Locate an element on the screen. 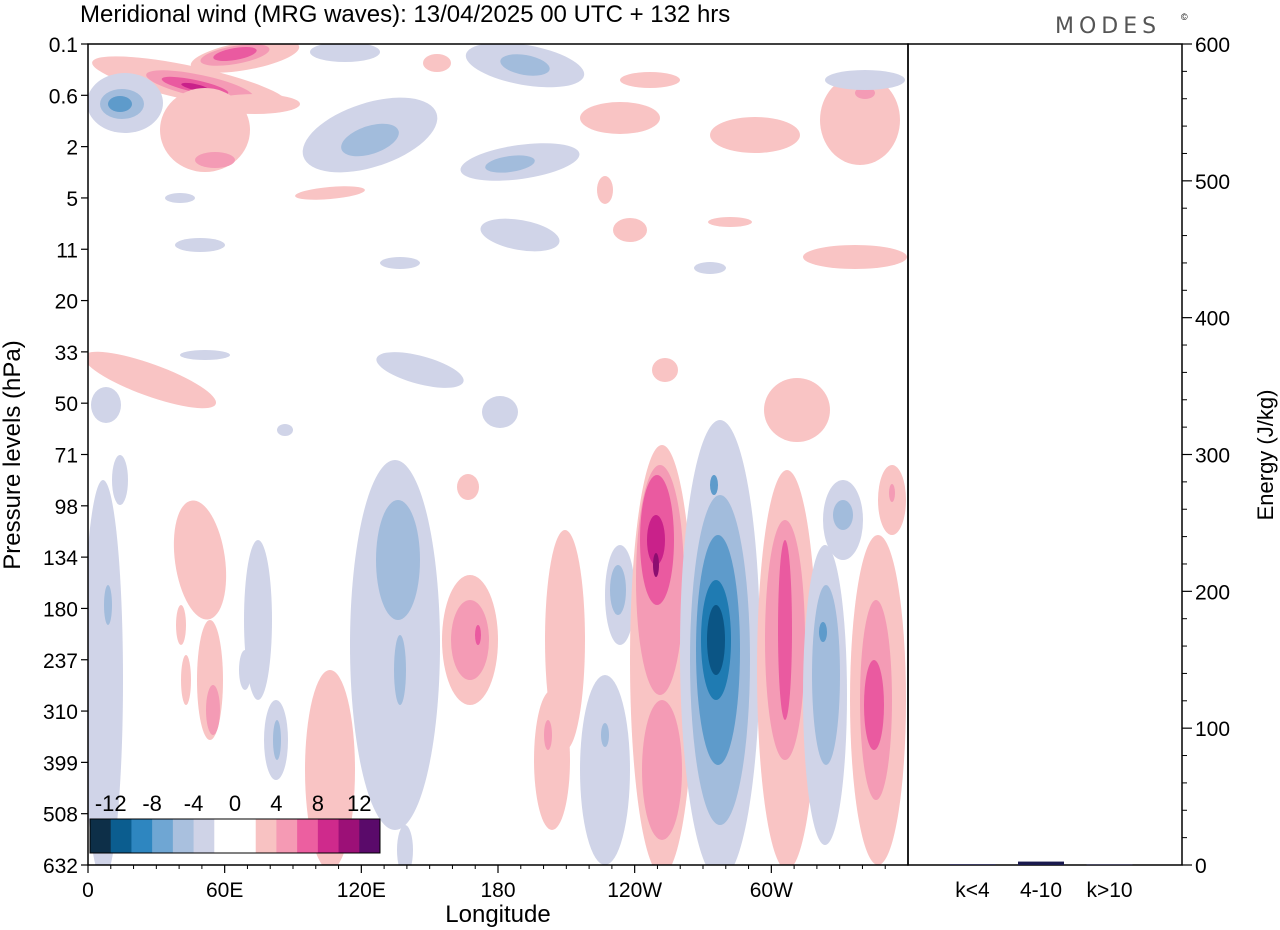 The height and width of the screenshot is (930, 1280). contour-neg5 is located at coordinates (716, 640).